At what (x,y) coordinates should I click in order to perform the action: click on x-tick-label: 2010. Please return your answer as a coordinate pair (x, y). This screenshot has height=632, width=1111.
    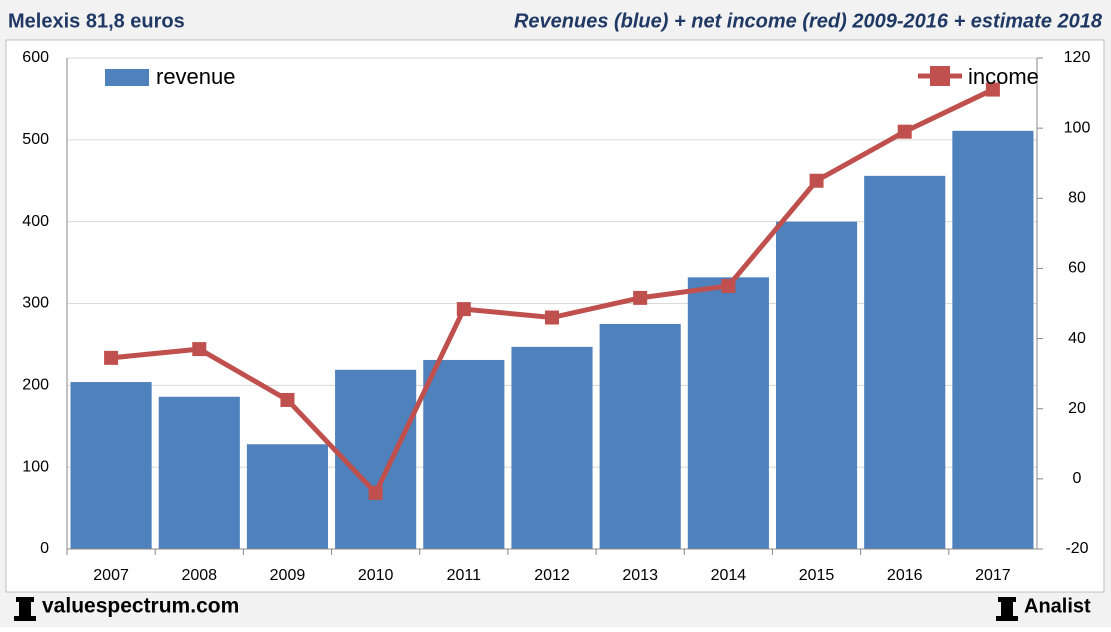
    Looking at the image, I should click on (376, 575).